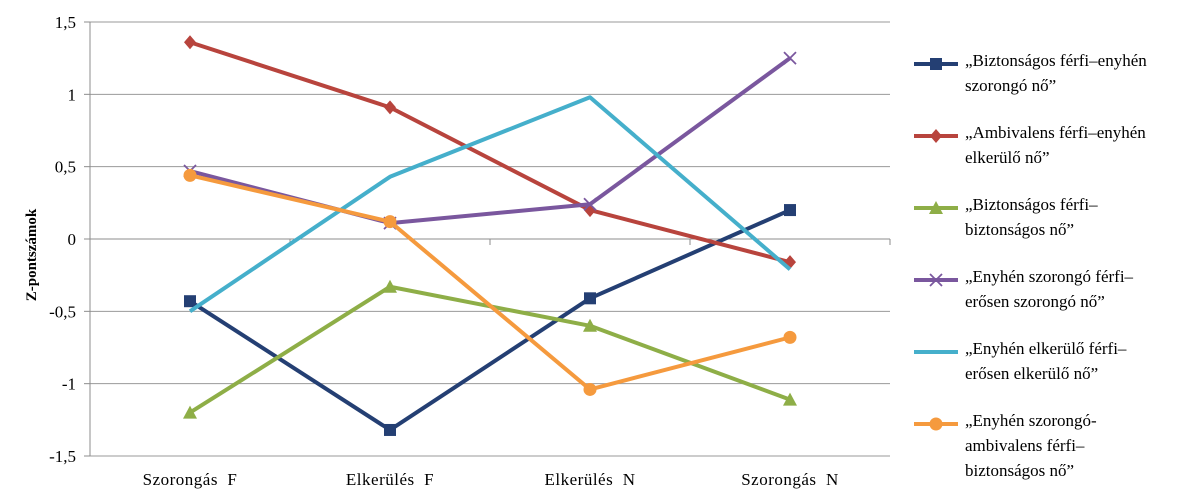 Image resolution: width=1201 pixels, height=493 pixels. Describe the element at coordinates (590, 479) in the screenshot. I see `x-tick-label: Elkerülés N` at that location.